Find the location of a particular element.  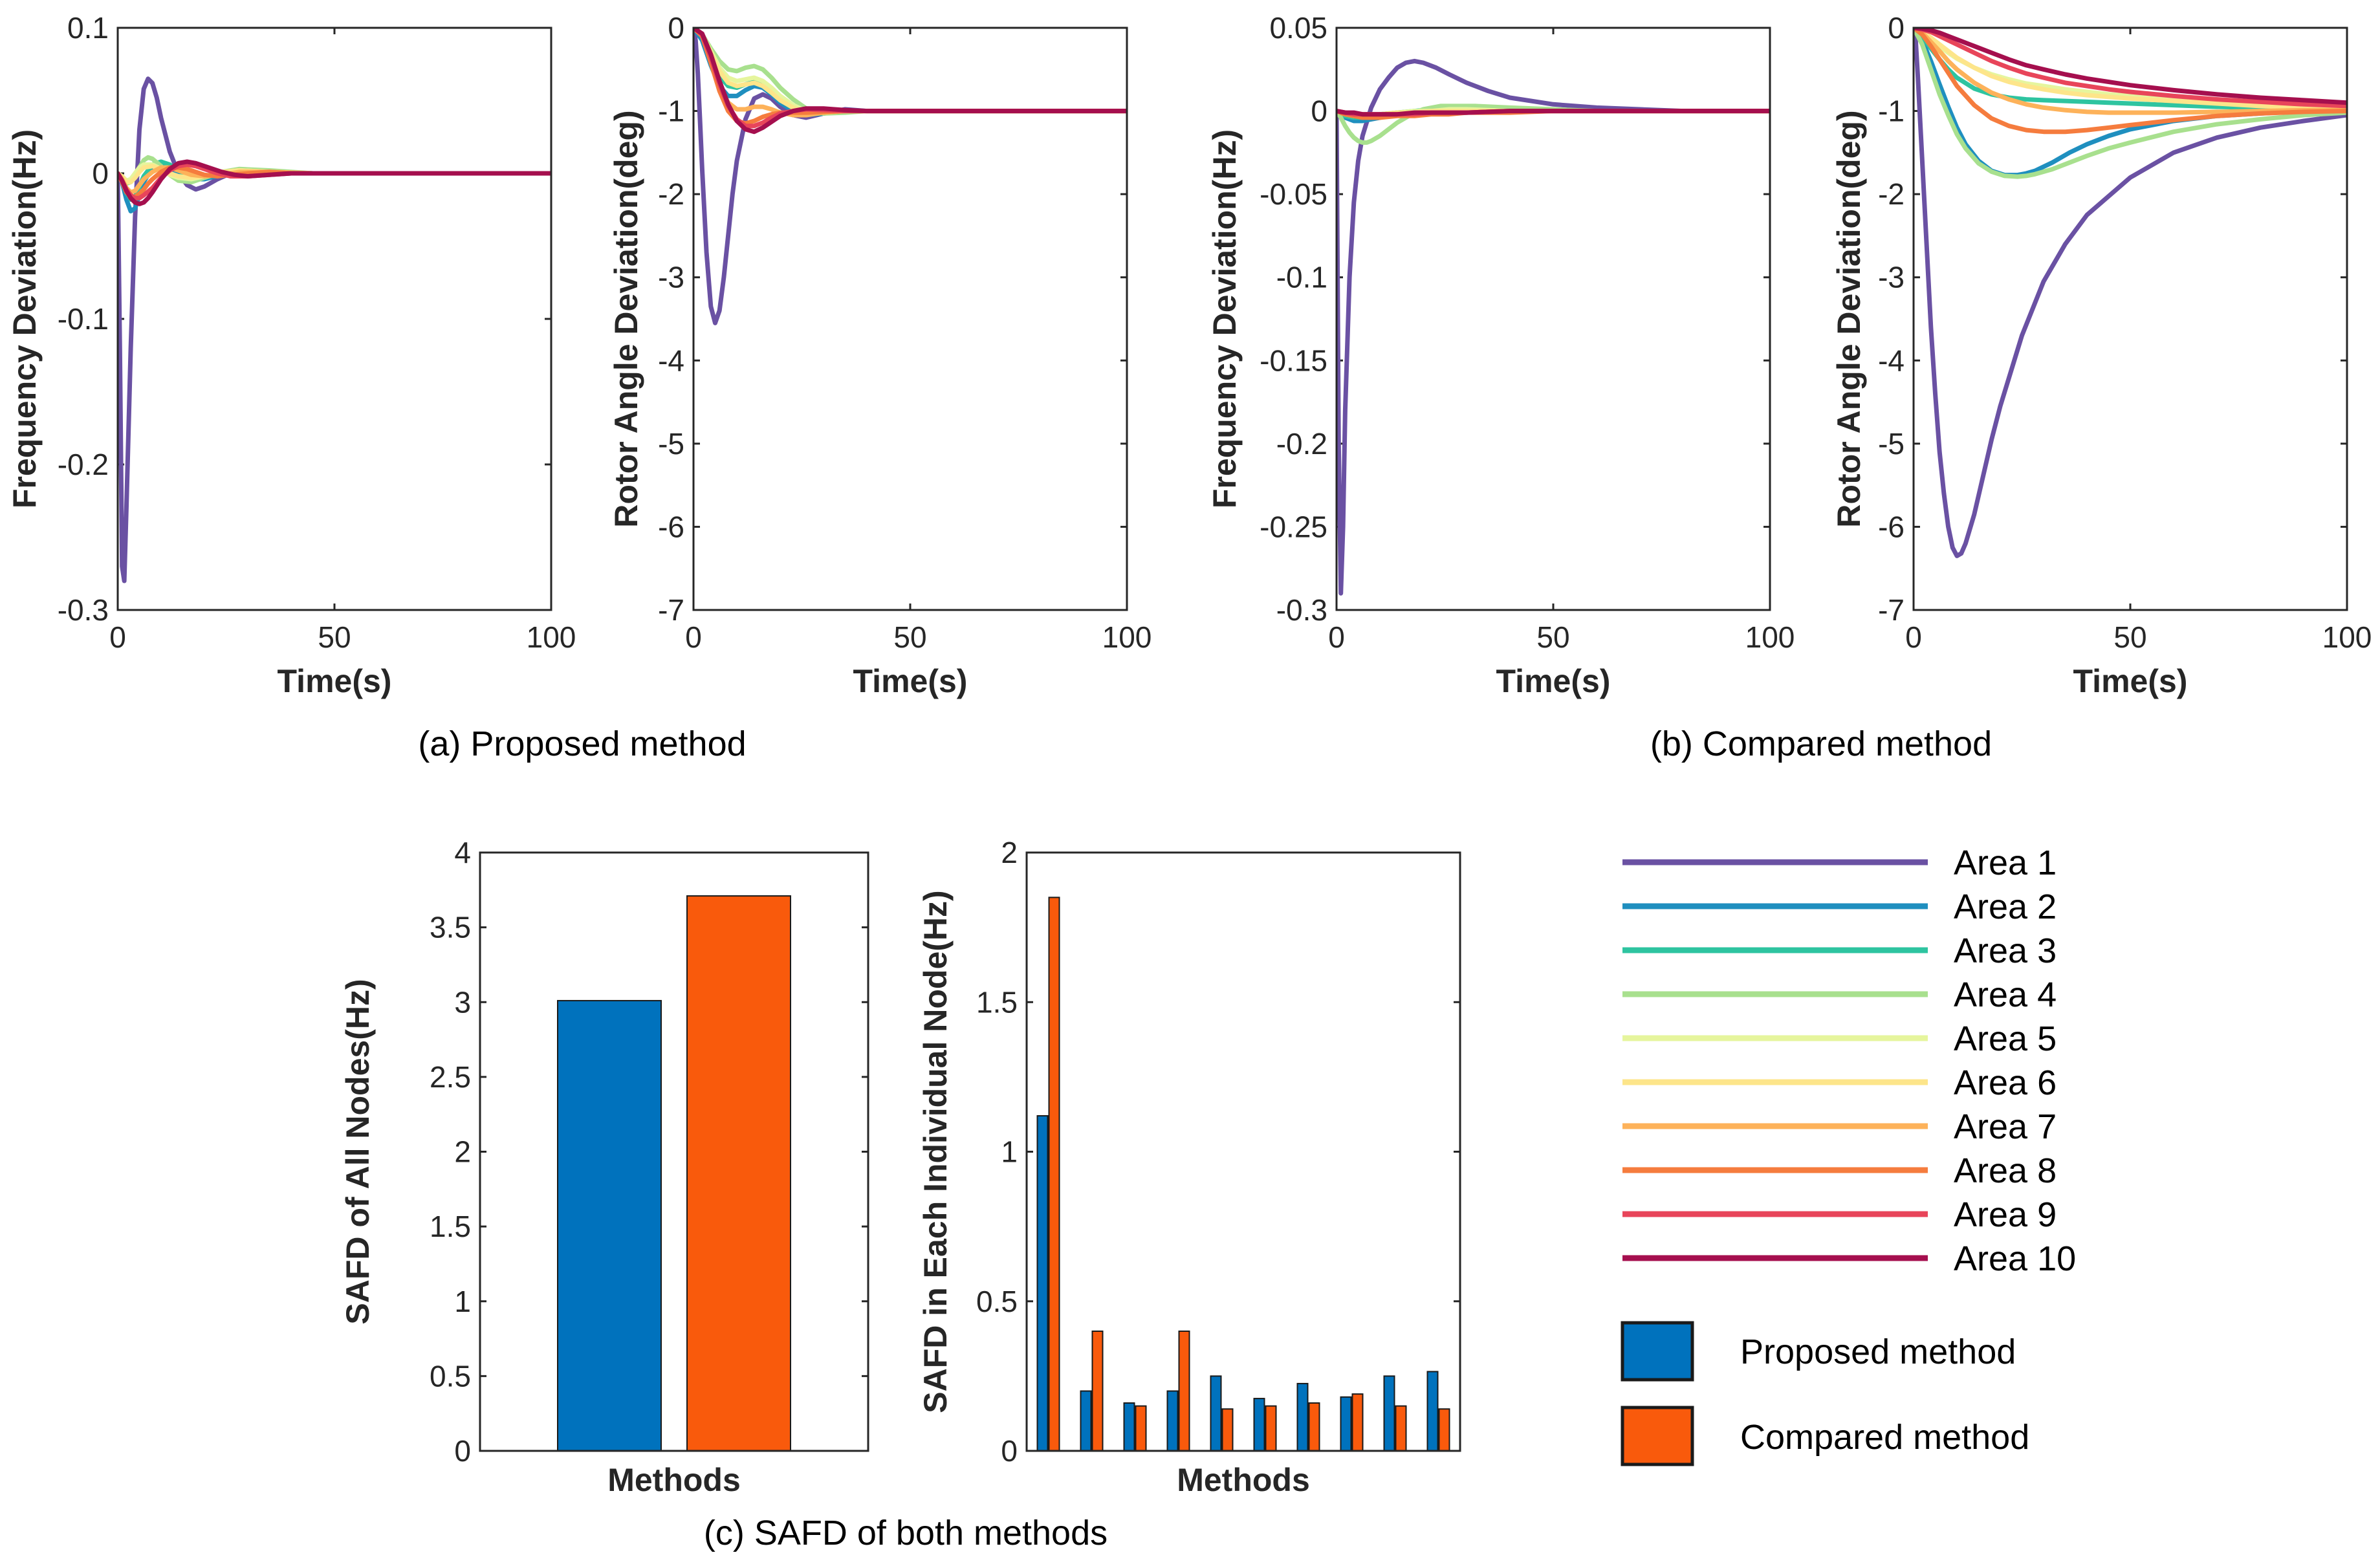

ytick-label-b2-0: 0 is located at coordinates (1896, 28).